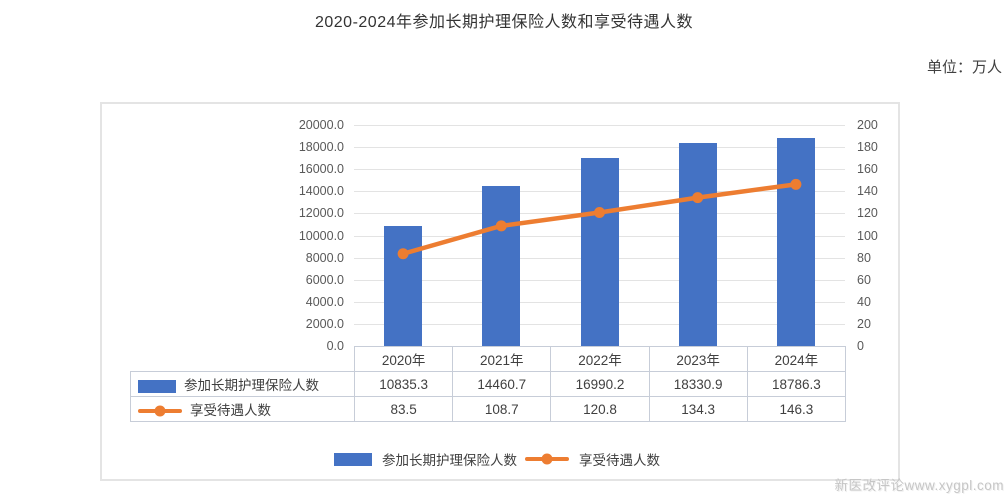  What do you see at coordinates (867, 191) in the screenshot?
I see `y-axis-right-tick: 140` at bounding box center [867, 191].